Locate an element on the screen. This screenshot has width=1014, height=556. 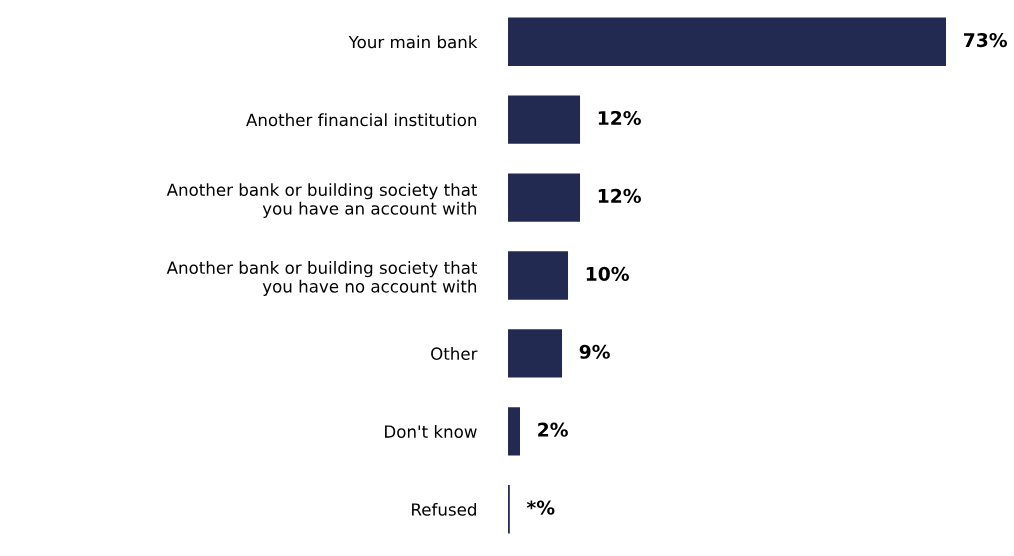
data-label: 73% is located at coordinates (985, 40).